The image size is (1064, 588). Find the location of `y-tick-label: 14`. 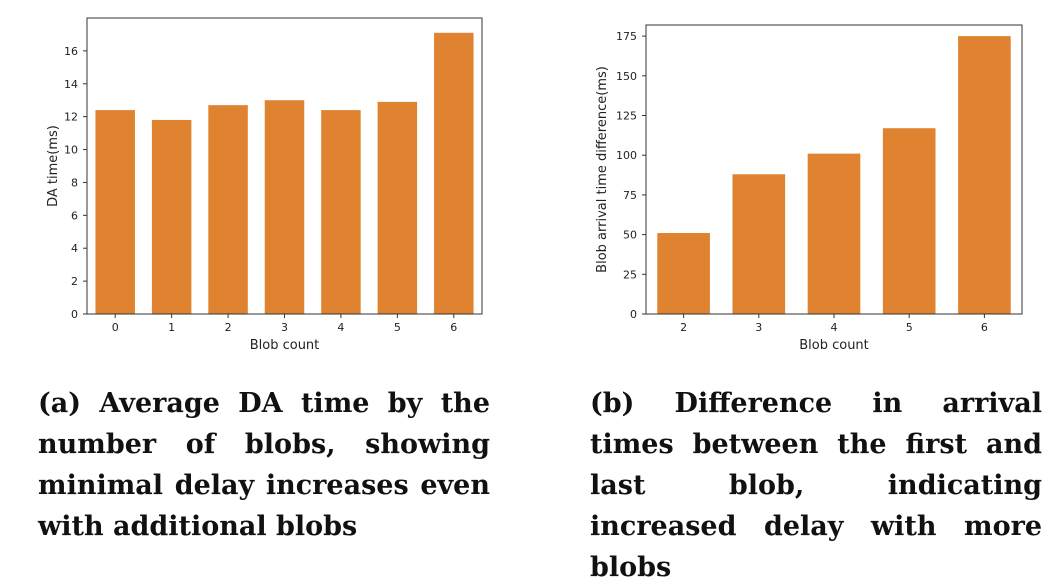

y-tick-label: 14 is located at coordinates (71, 84).